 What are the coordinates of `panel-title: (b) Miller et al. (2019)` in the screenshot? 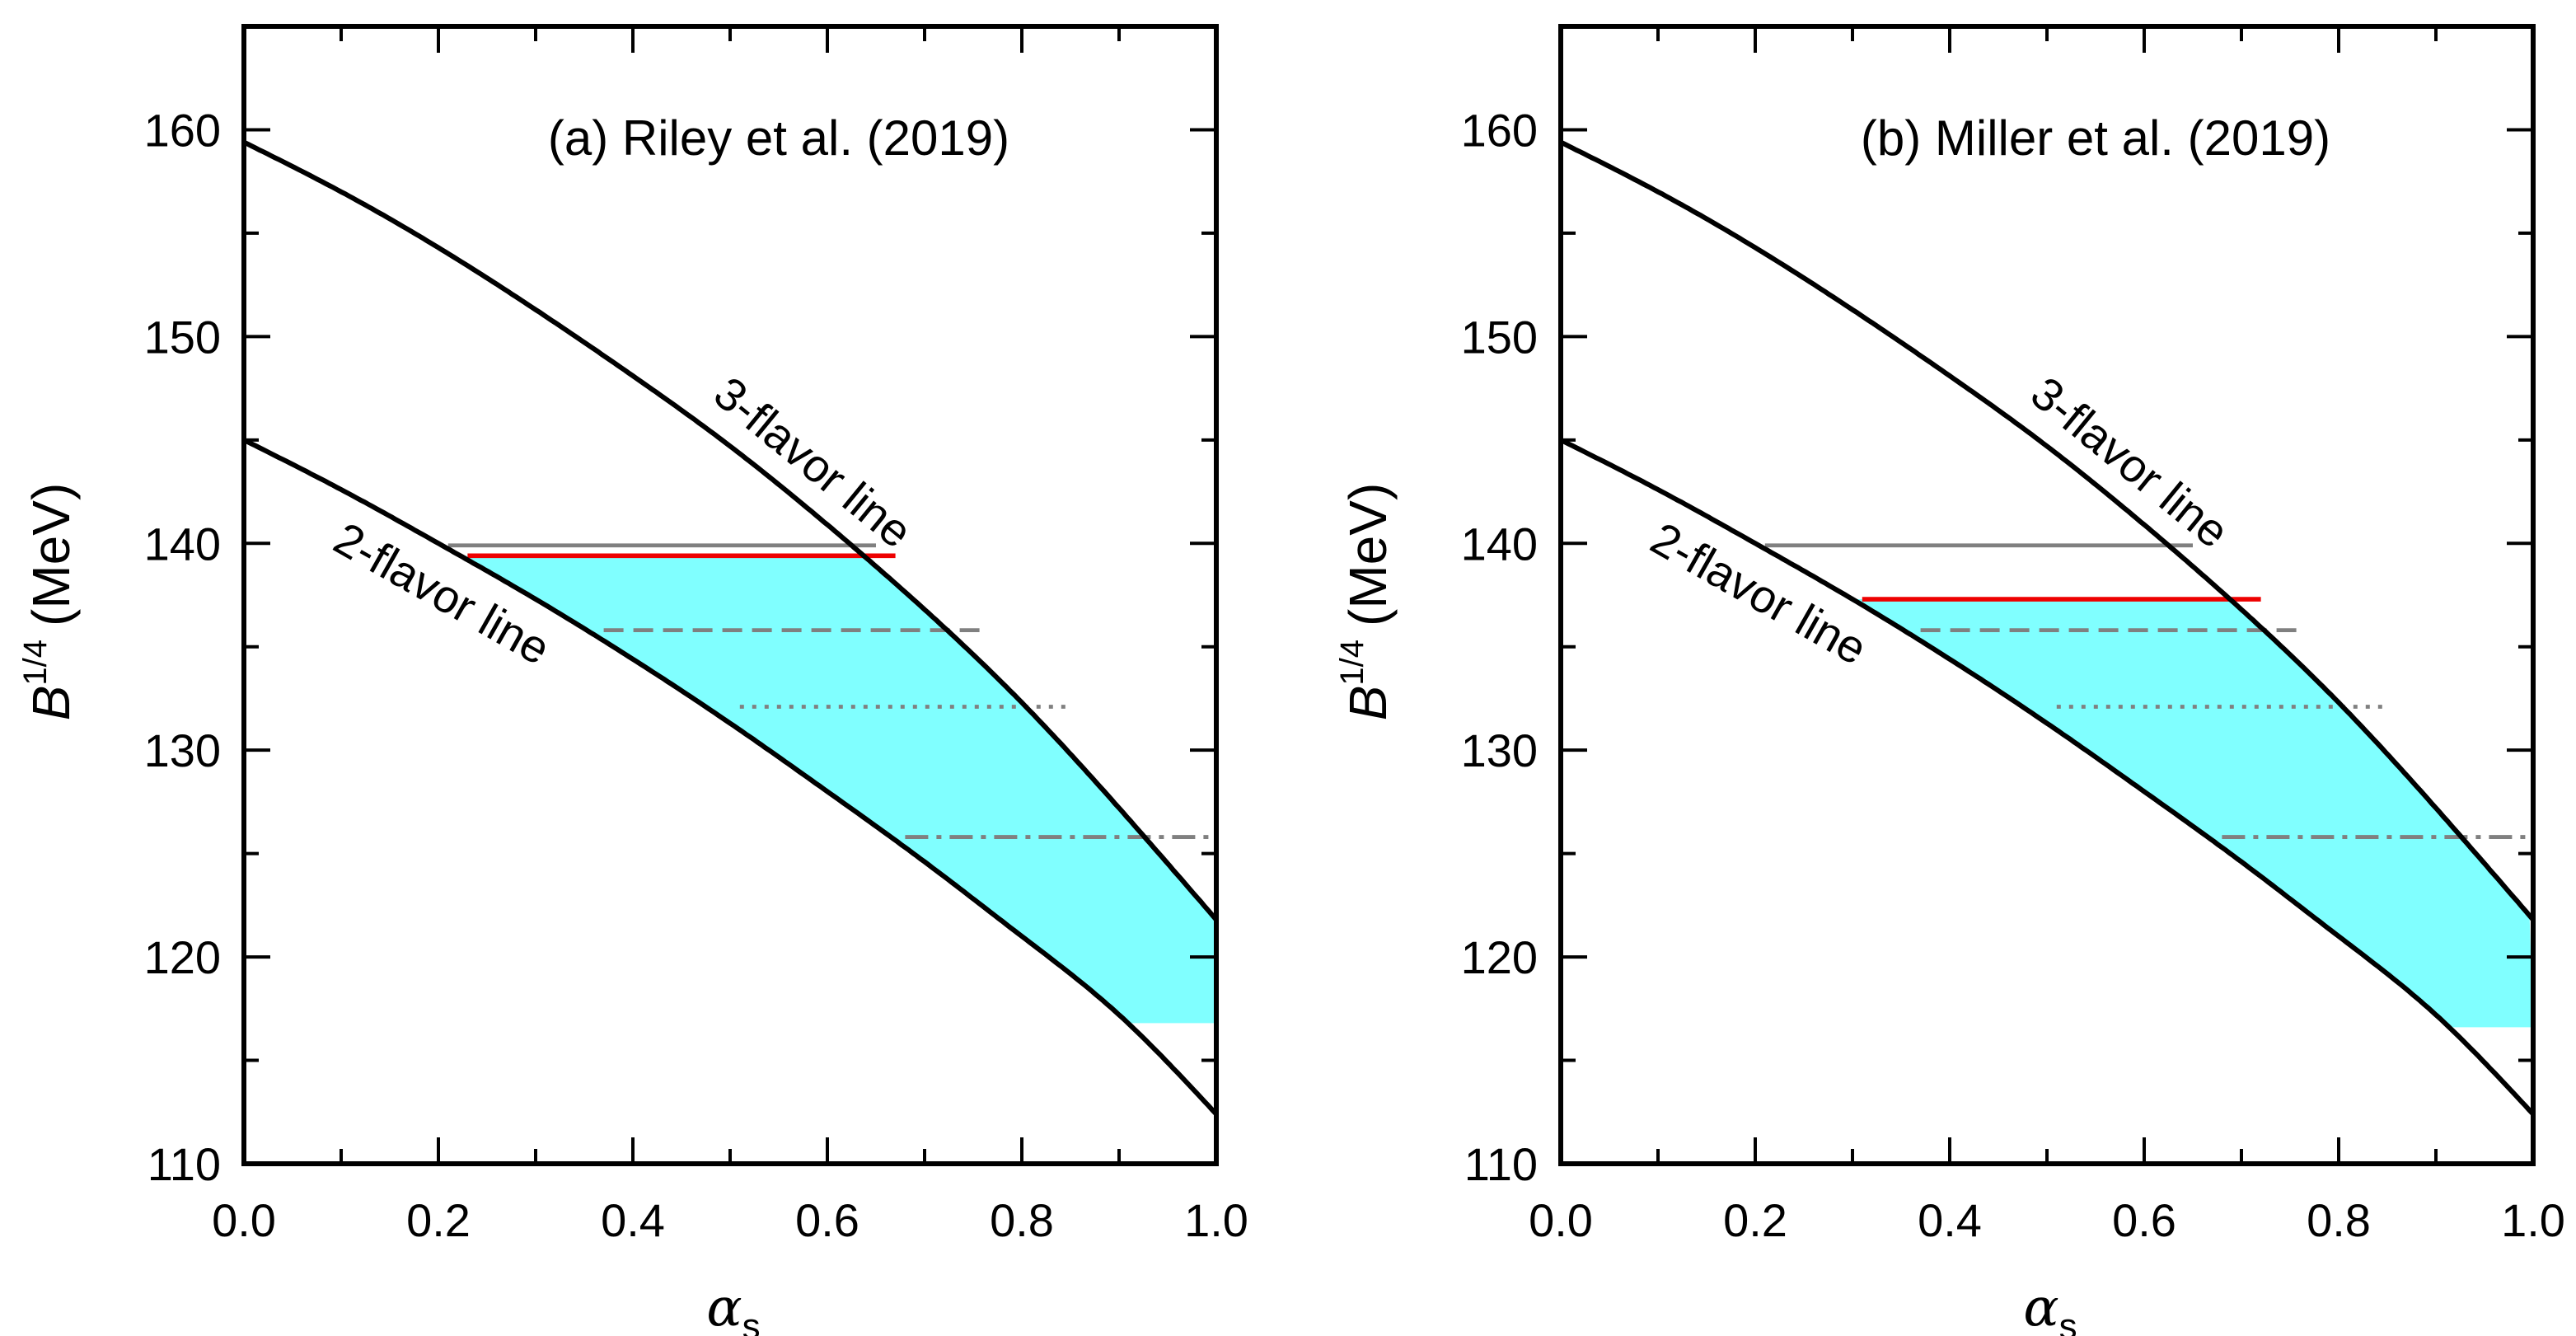 It's located at (2095, 138).